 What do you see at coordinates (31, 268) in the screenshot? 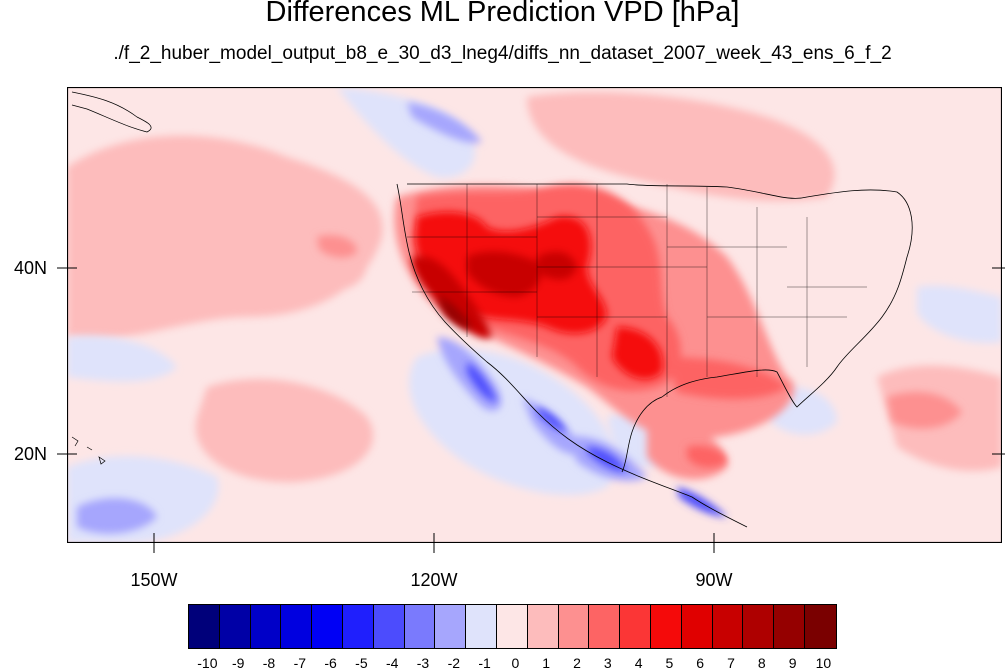
I see `lat-label-40n: 40N` at bounding box center [31, 268].